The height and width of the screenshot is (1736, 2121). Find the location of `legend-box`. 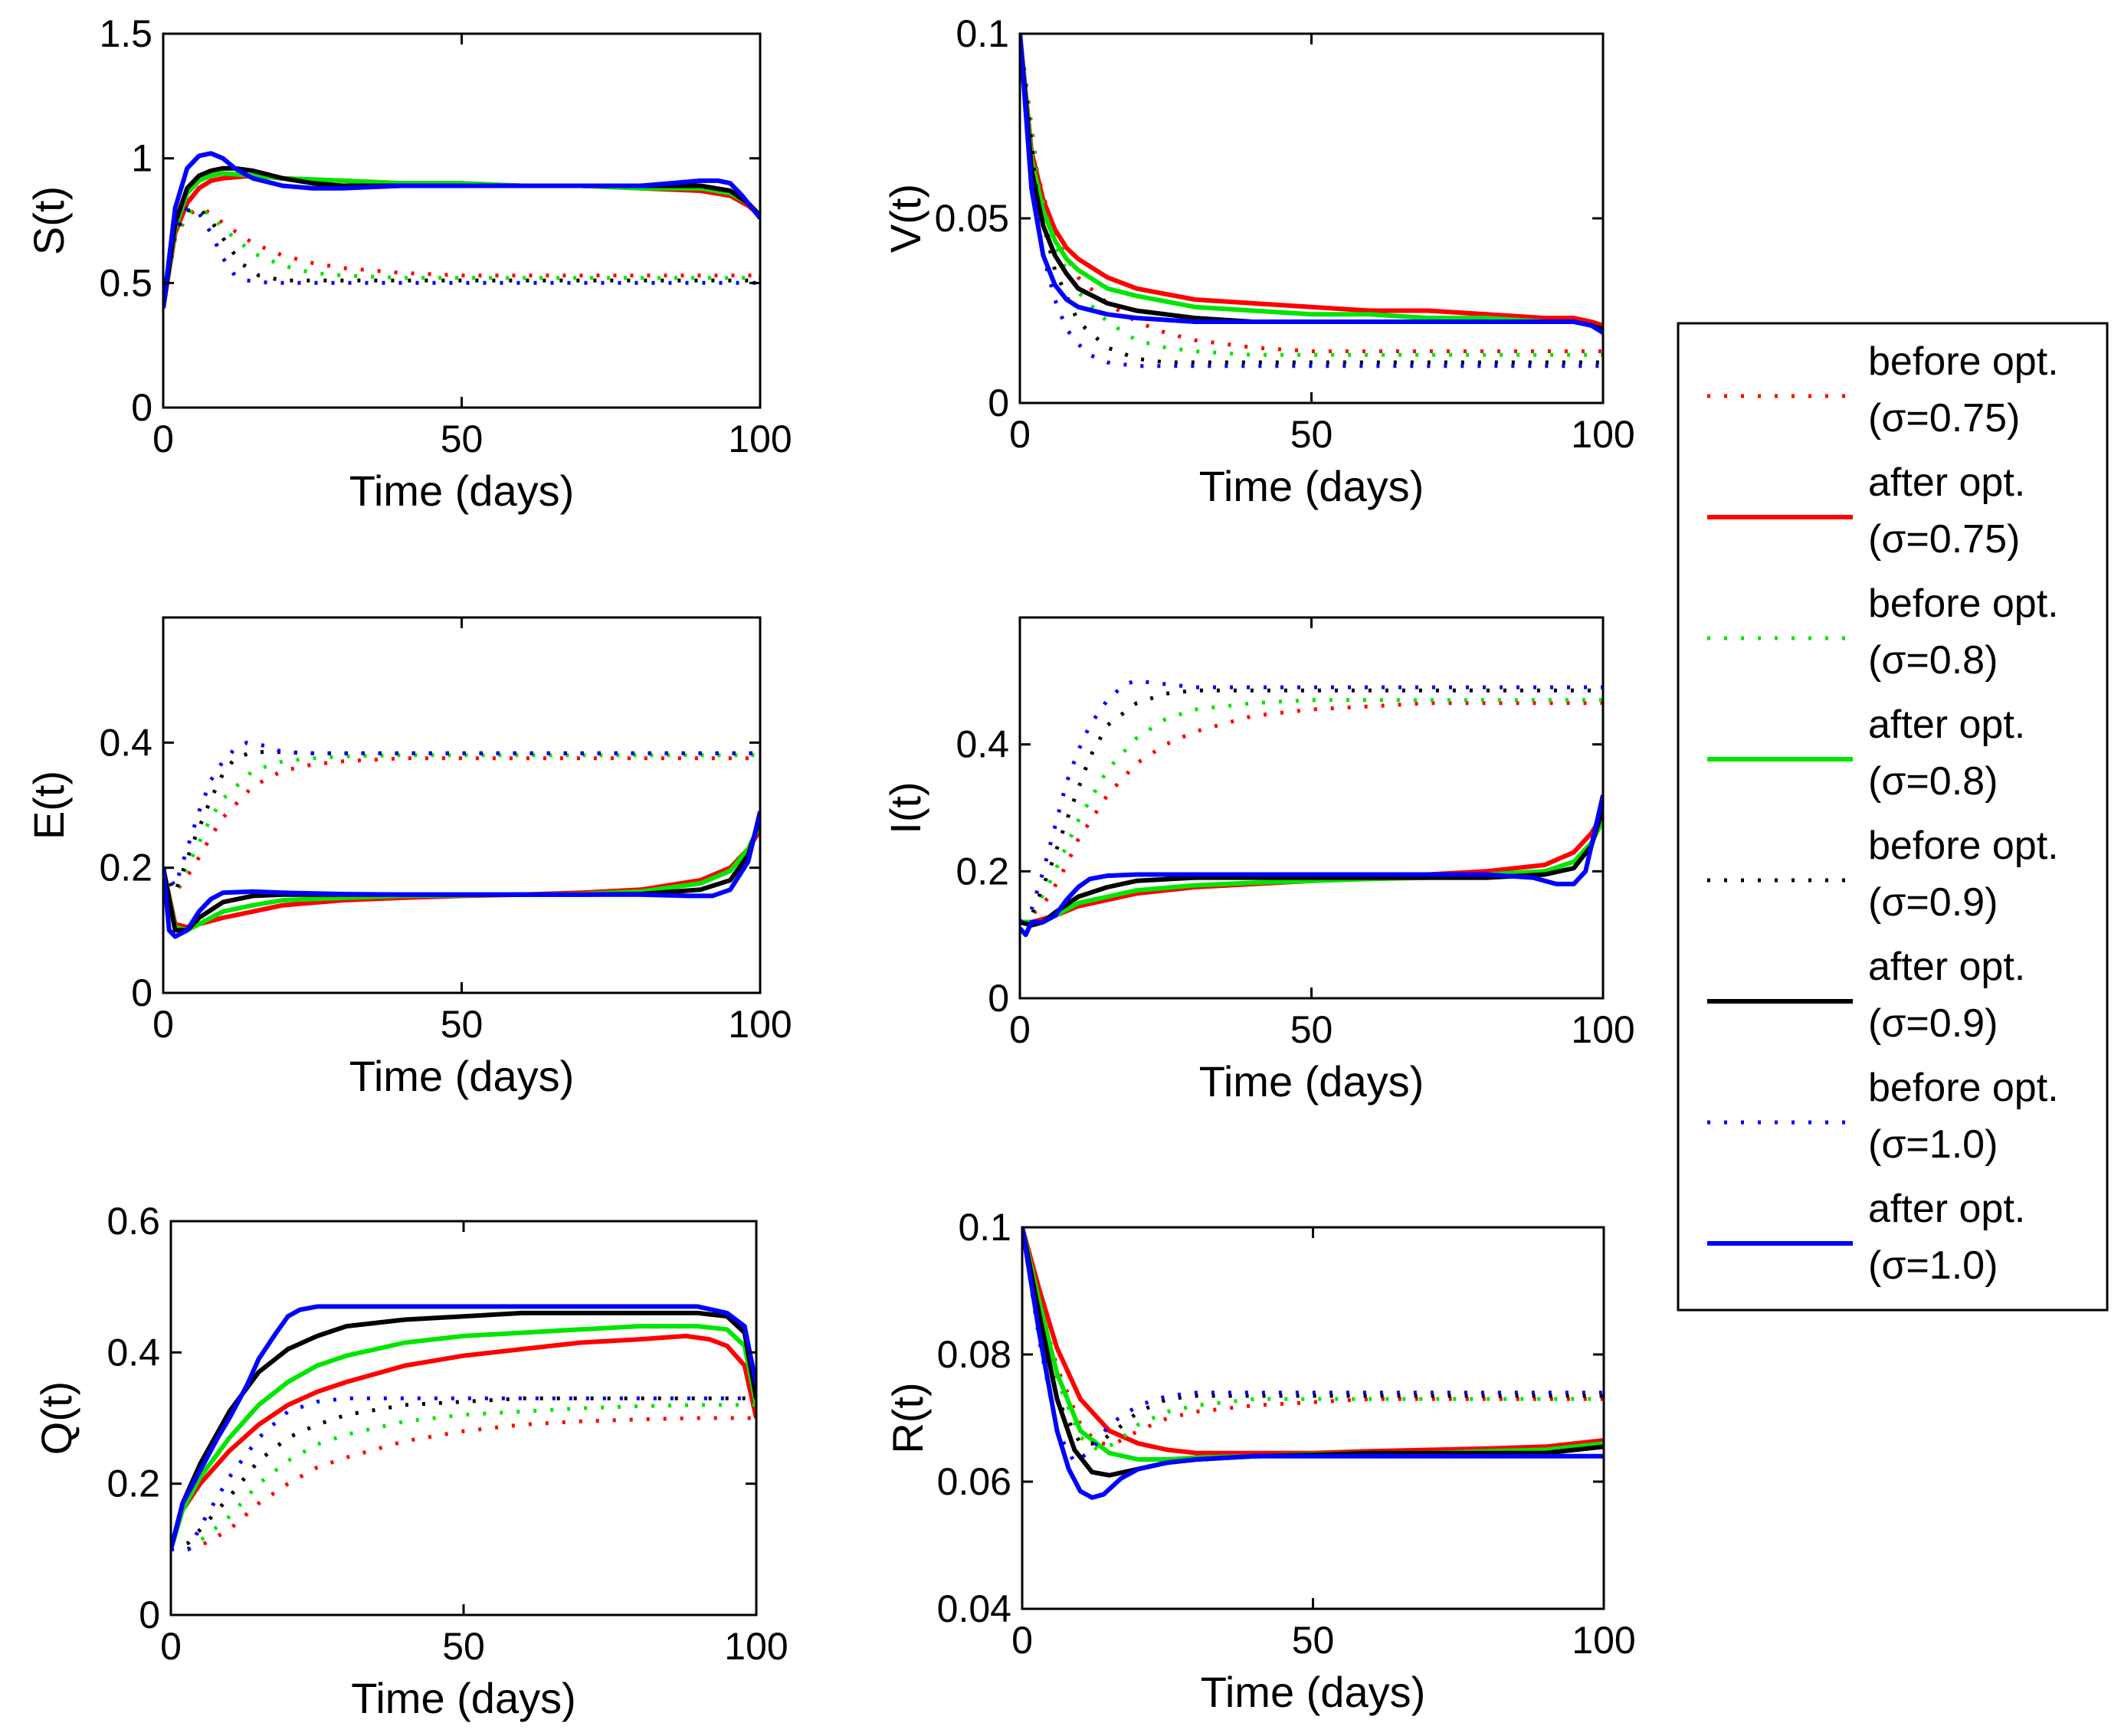

legend-box is located at coordinates (1893, 817).